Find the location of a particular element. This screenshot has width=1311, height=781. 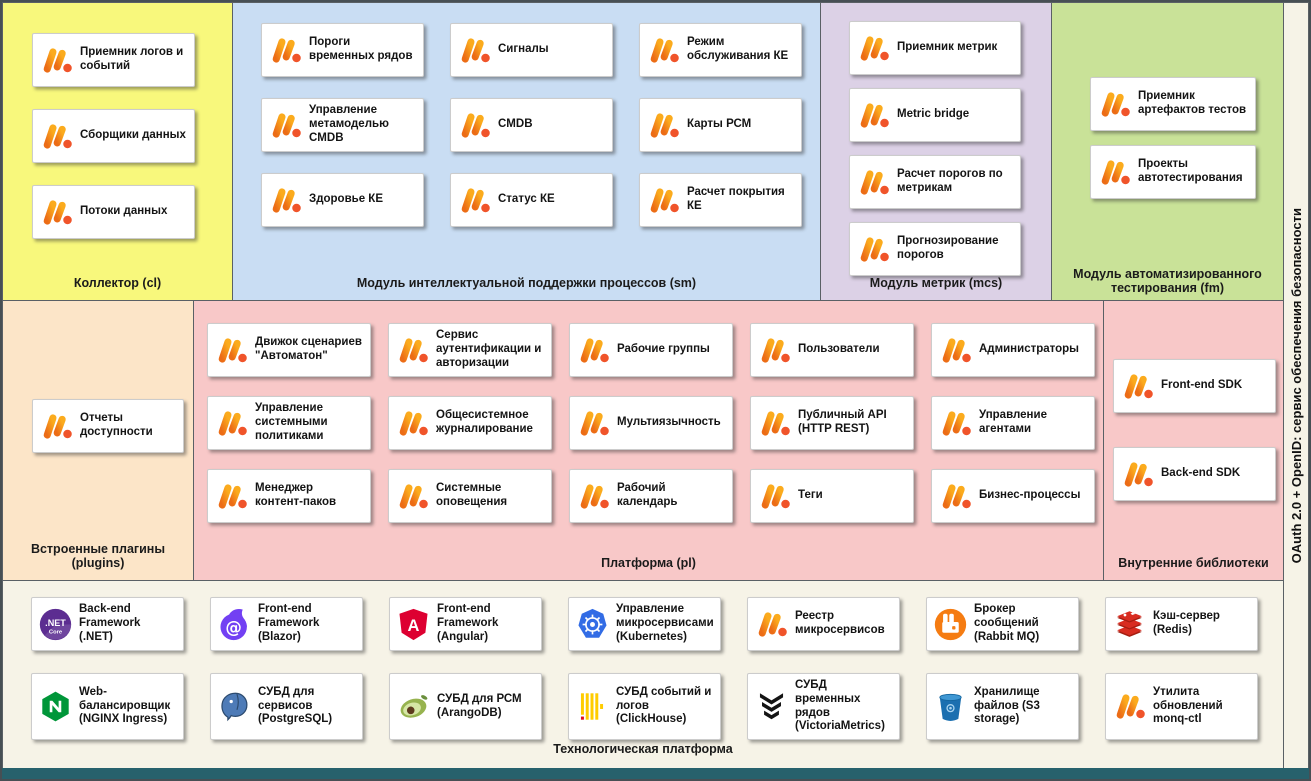

card-label: Системные оповещения is located at coordinates (472, 495).